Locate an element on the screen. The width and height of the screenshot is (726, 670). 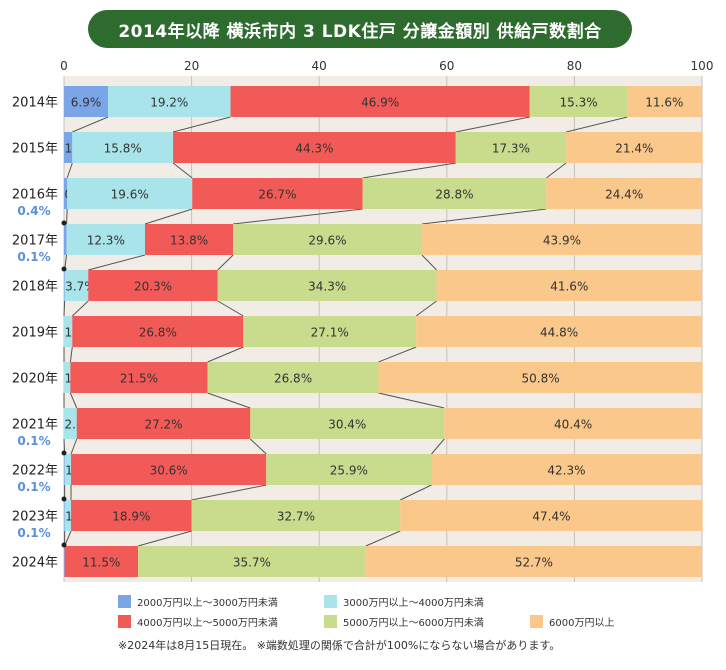
data-label: 21.4% is located at coordinates (634, 149).